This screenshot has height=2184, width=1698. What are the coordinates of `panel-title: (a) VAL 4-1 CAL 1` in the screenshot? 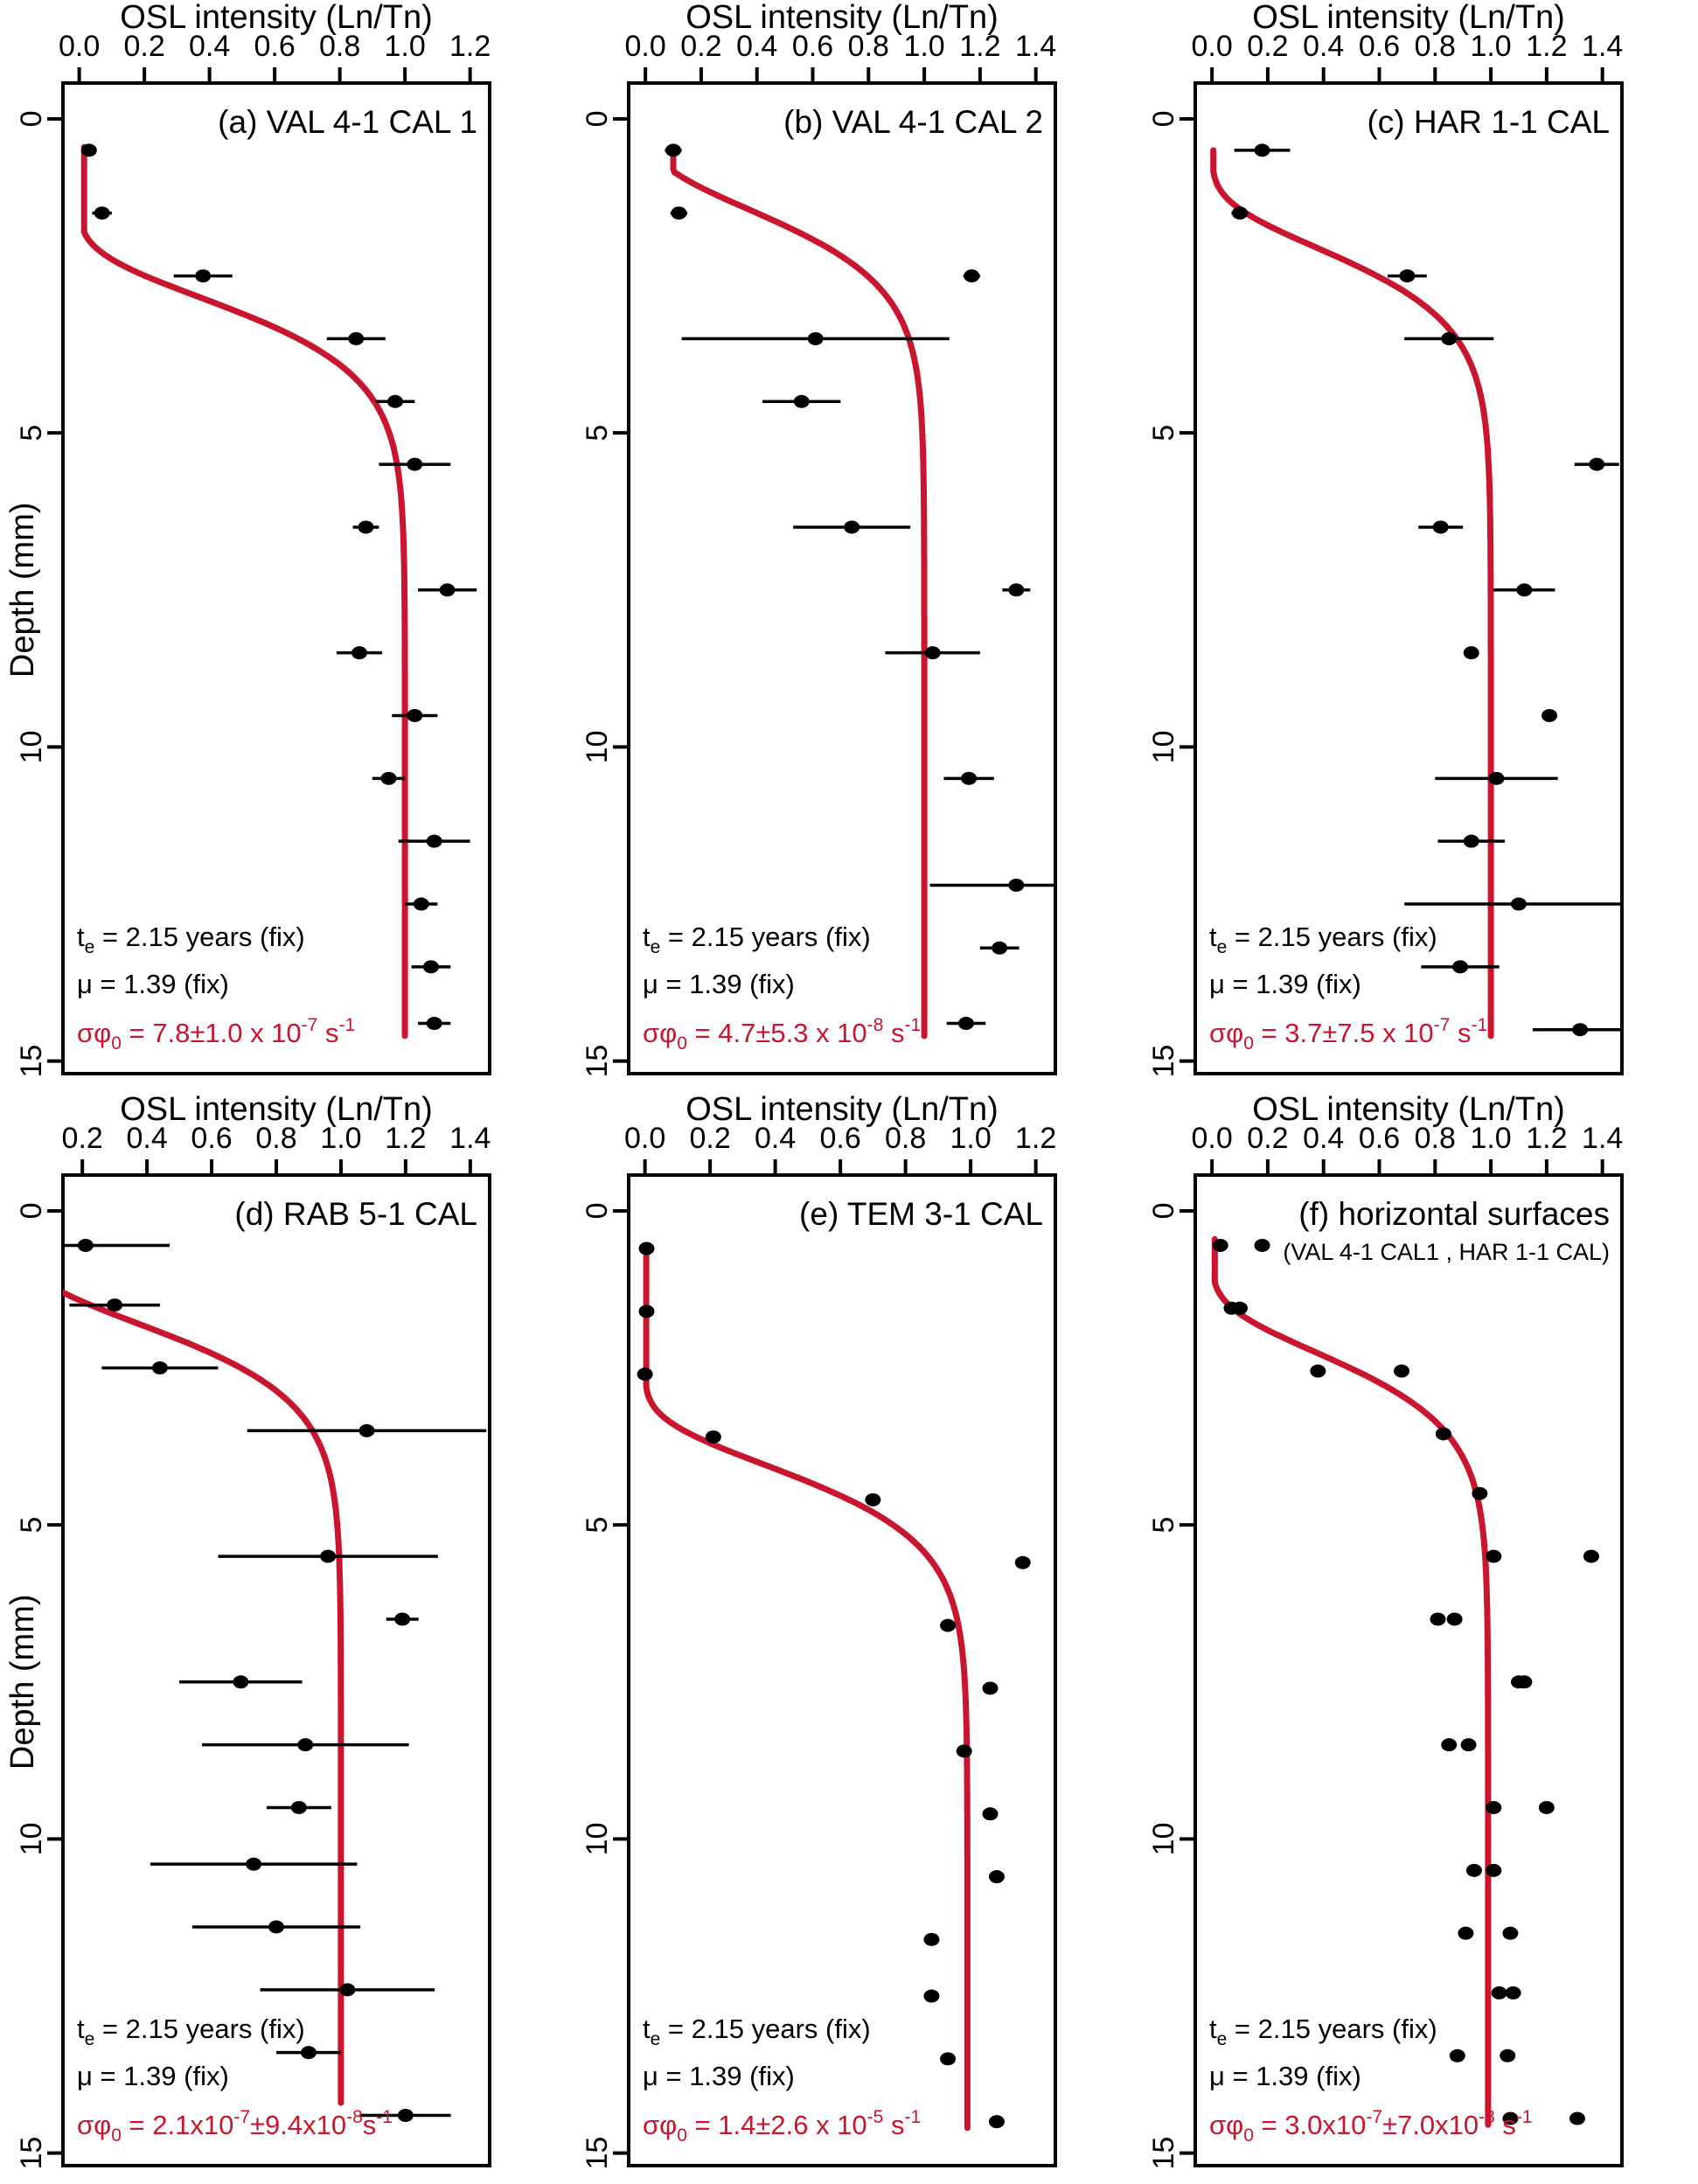 It's located at (347, 122).